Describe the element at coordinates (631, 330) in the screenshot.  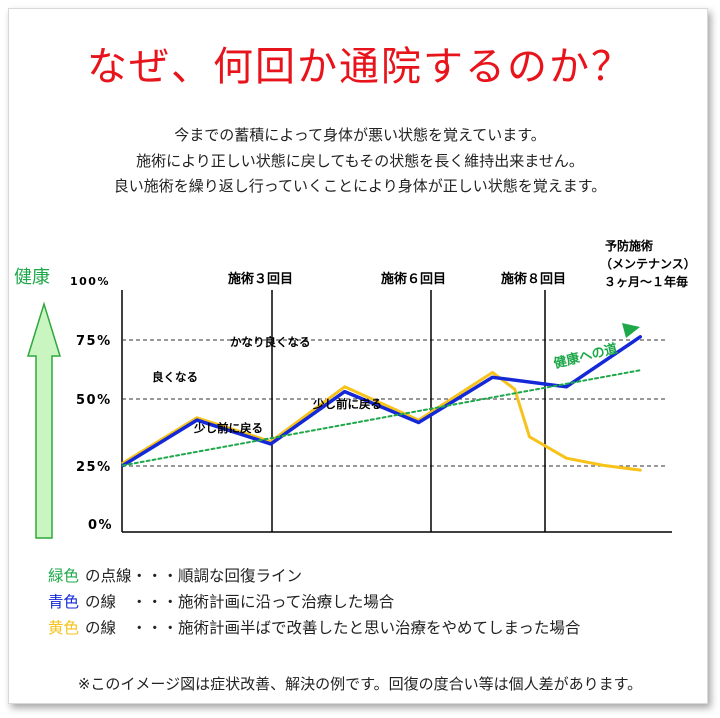
I see `trend-arrow-head` at that location.